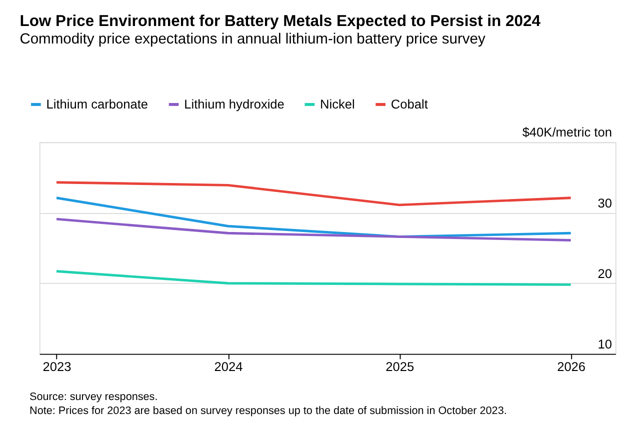 The image size is (640, 435). What do you see at coordinates (280, 21) in the screenshot?
I see `chart-title: Low Price Environment for Battery Metals Expected to Persist in 2024` at bounding box center [280, 21].